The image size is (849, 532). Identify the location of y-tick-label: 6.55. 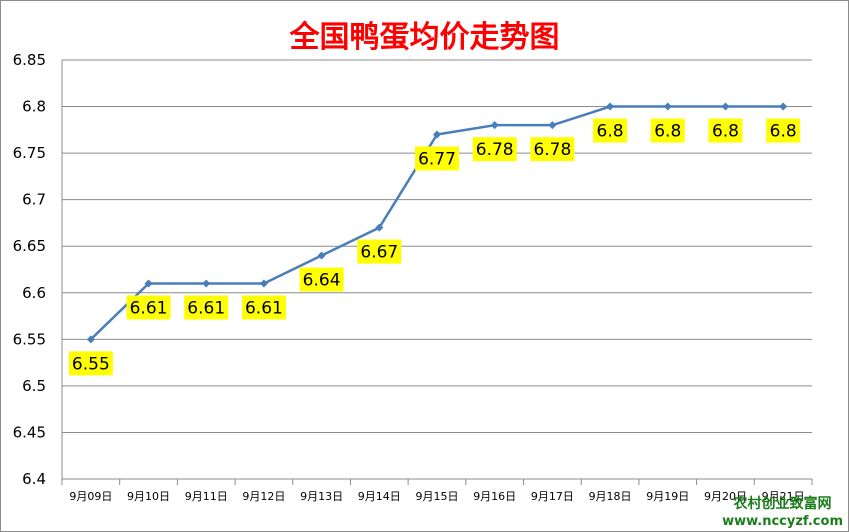
(29, 339).